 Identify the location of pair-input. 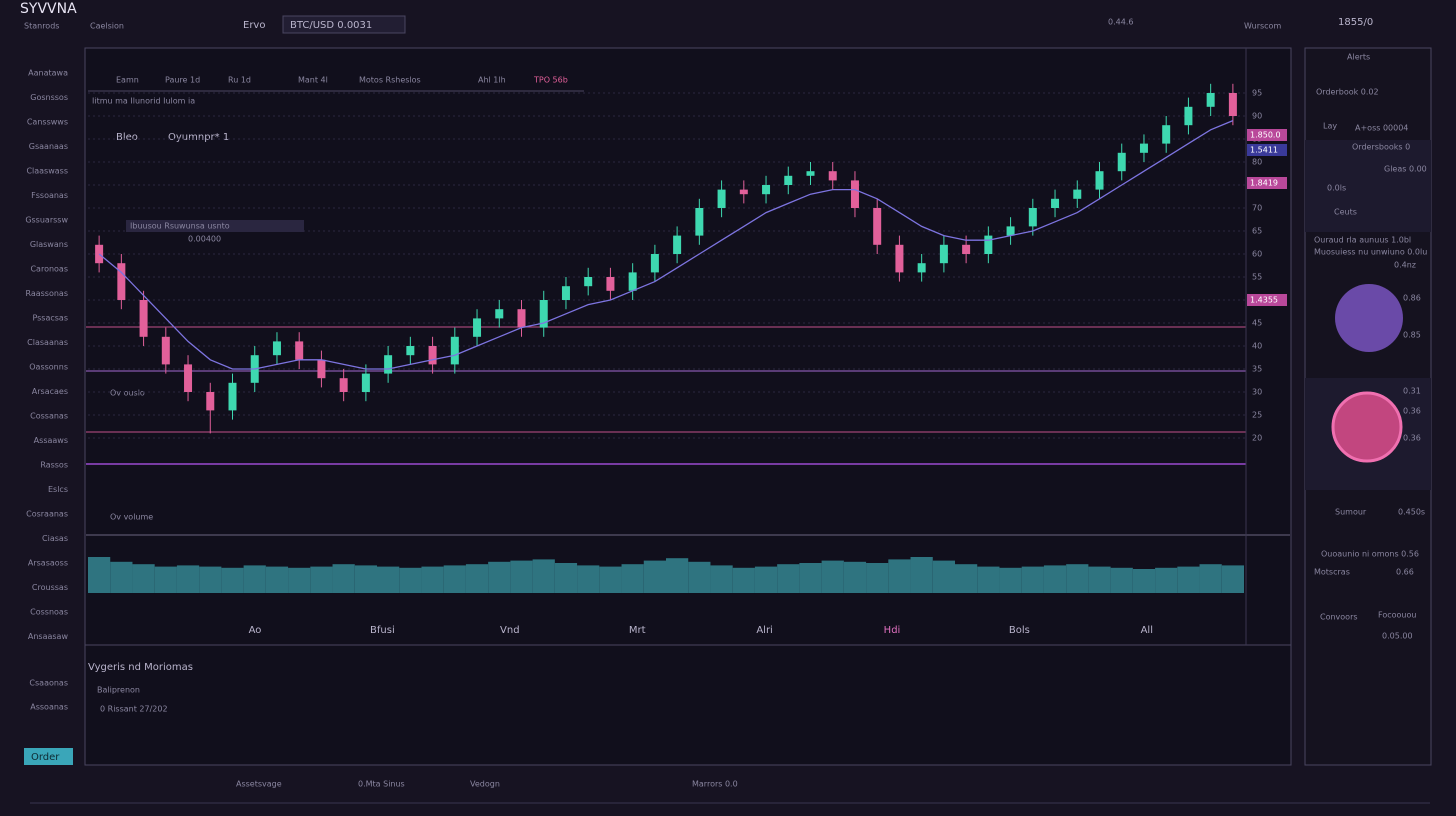
(344, 24).